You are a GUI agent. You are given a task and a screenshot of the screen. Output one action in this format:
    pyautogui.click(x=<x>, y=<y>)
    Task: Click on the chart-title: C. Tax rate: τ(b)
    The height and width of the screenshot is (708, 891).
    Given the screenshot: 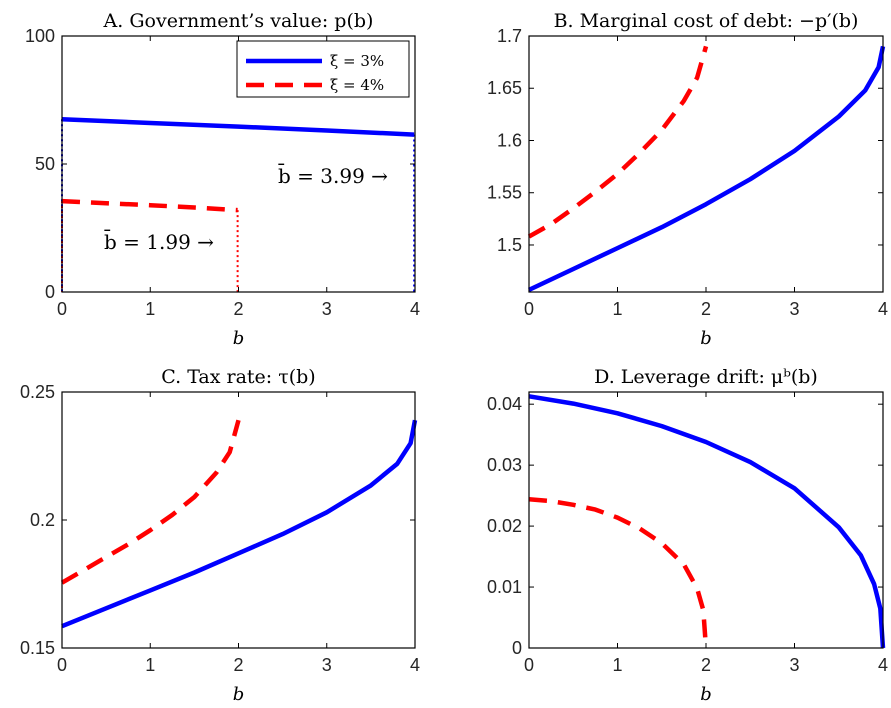 What is the action you would take?
    pyautogui.click(x=238, y=377)
    